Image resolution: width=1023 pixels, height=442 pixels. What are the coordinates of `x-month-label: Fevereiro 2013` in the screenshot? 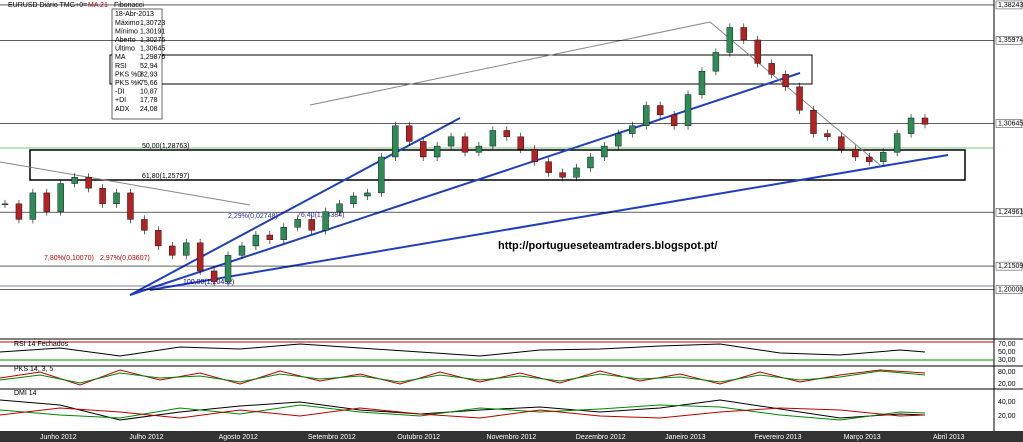 It's located at (777, 437).